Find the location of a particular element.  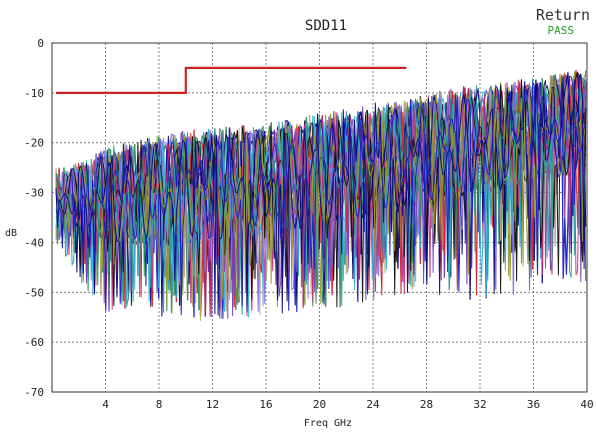

limit-line-path is located at coordinates (231, 80).